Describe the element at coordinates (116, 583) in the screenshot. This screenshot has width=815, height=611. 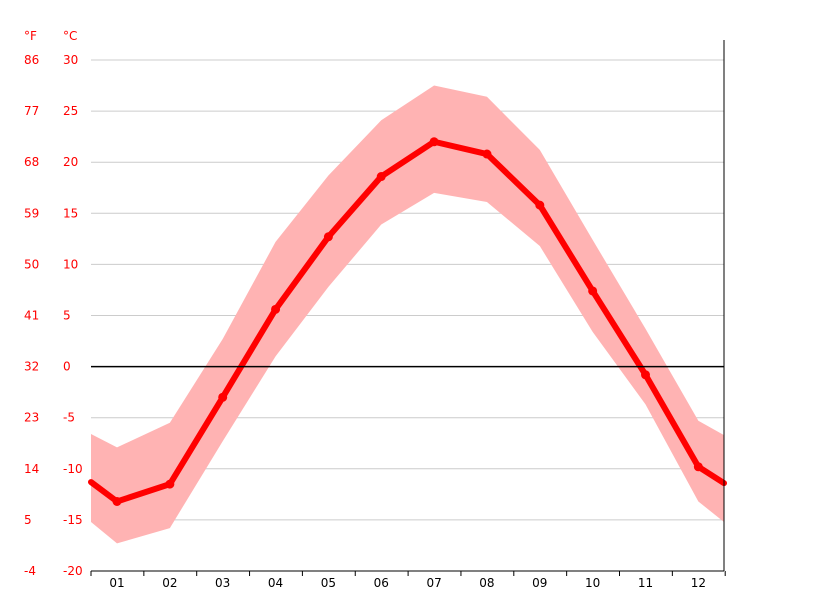
I see `x-tick-label: 01` at that location.